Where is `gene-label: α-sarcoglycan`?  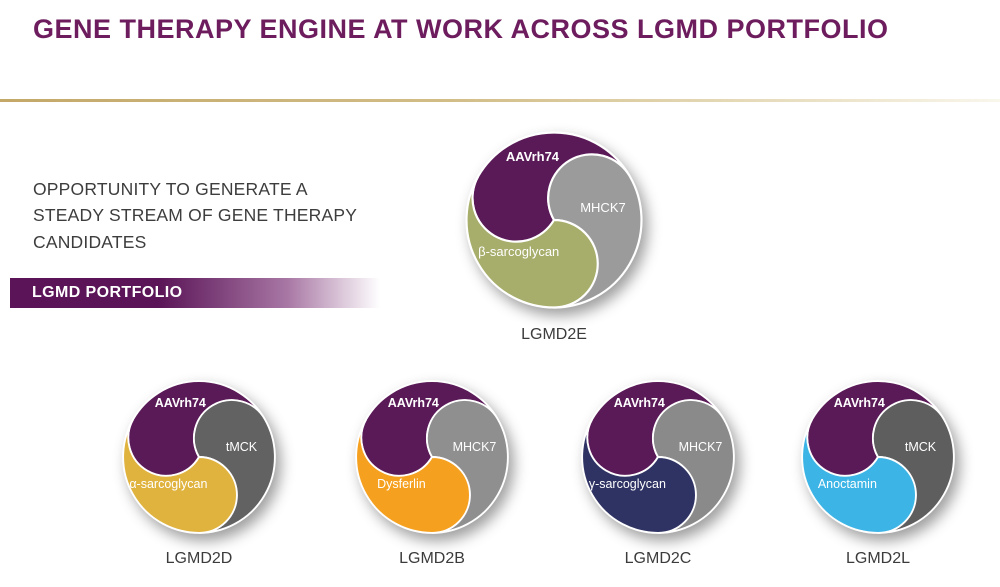 gene-label: α-sarcoglycan is located at coordinates (168, 484).